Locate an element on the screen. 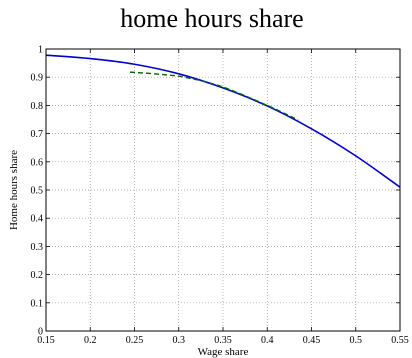  x-tick-label: 0.45 is located at coordinates (312, 340).